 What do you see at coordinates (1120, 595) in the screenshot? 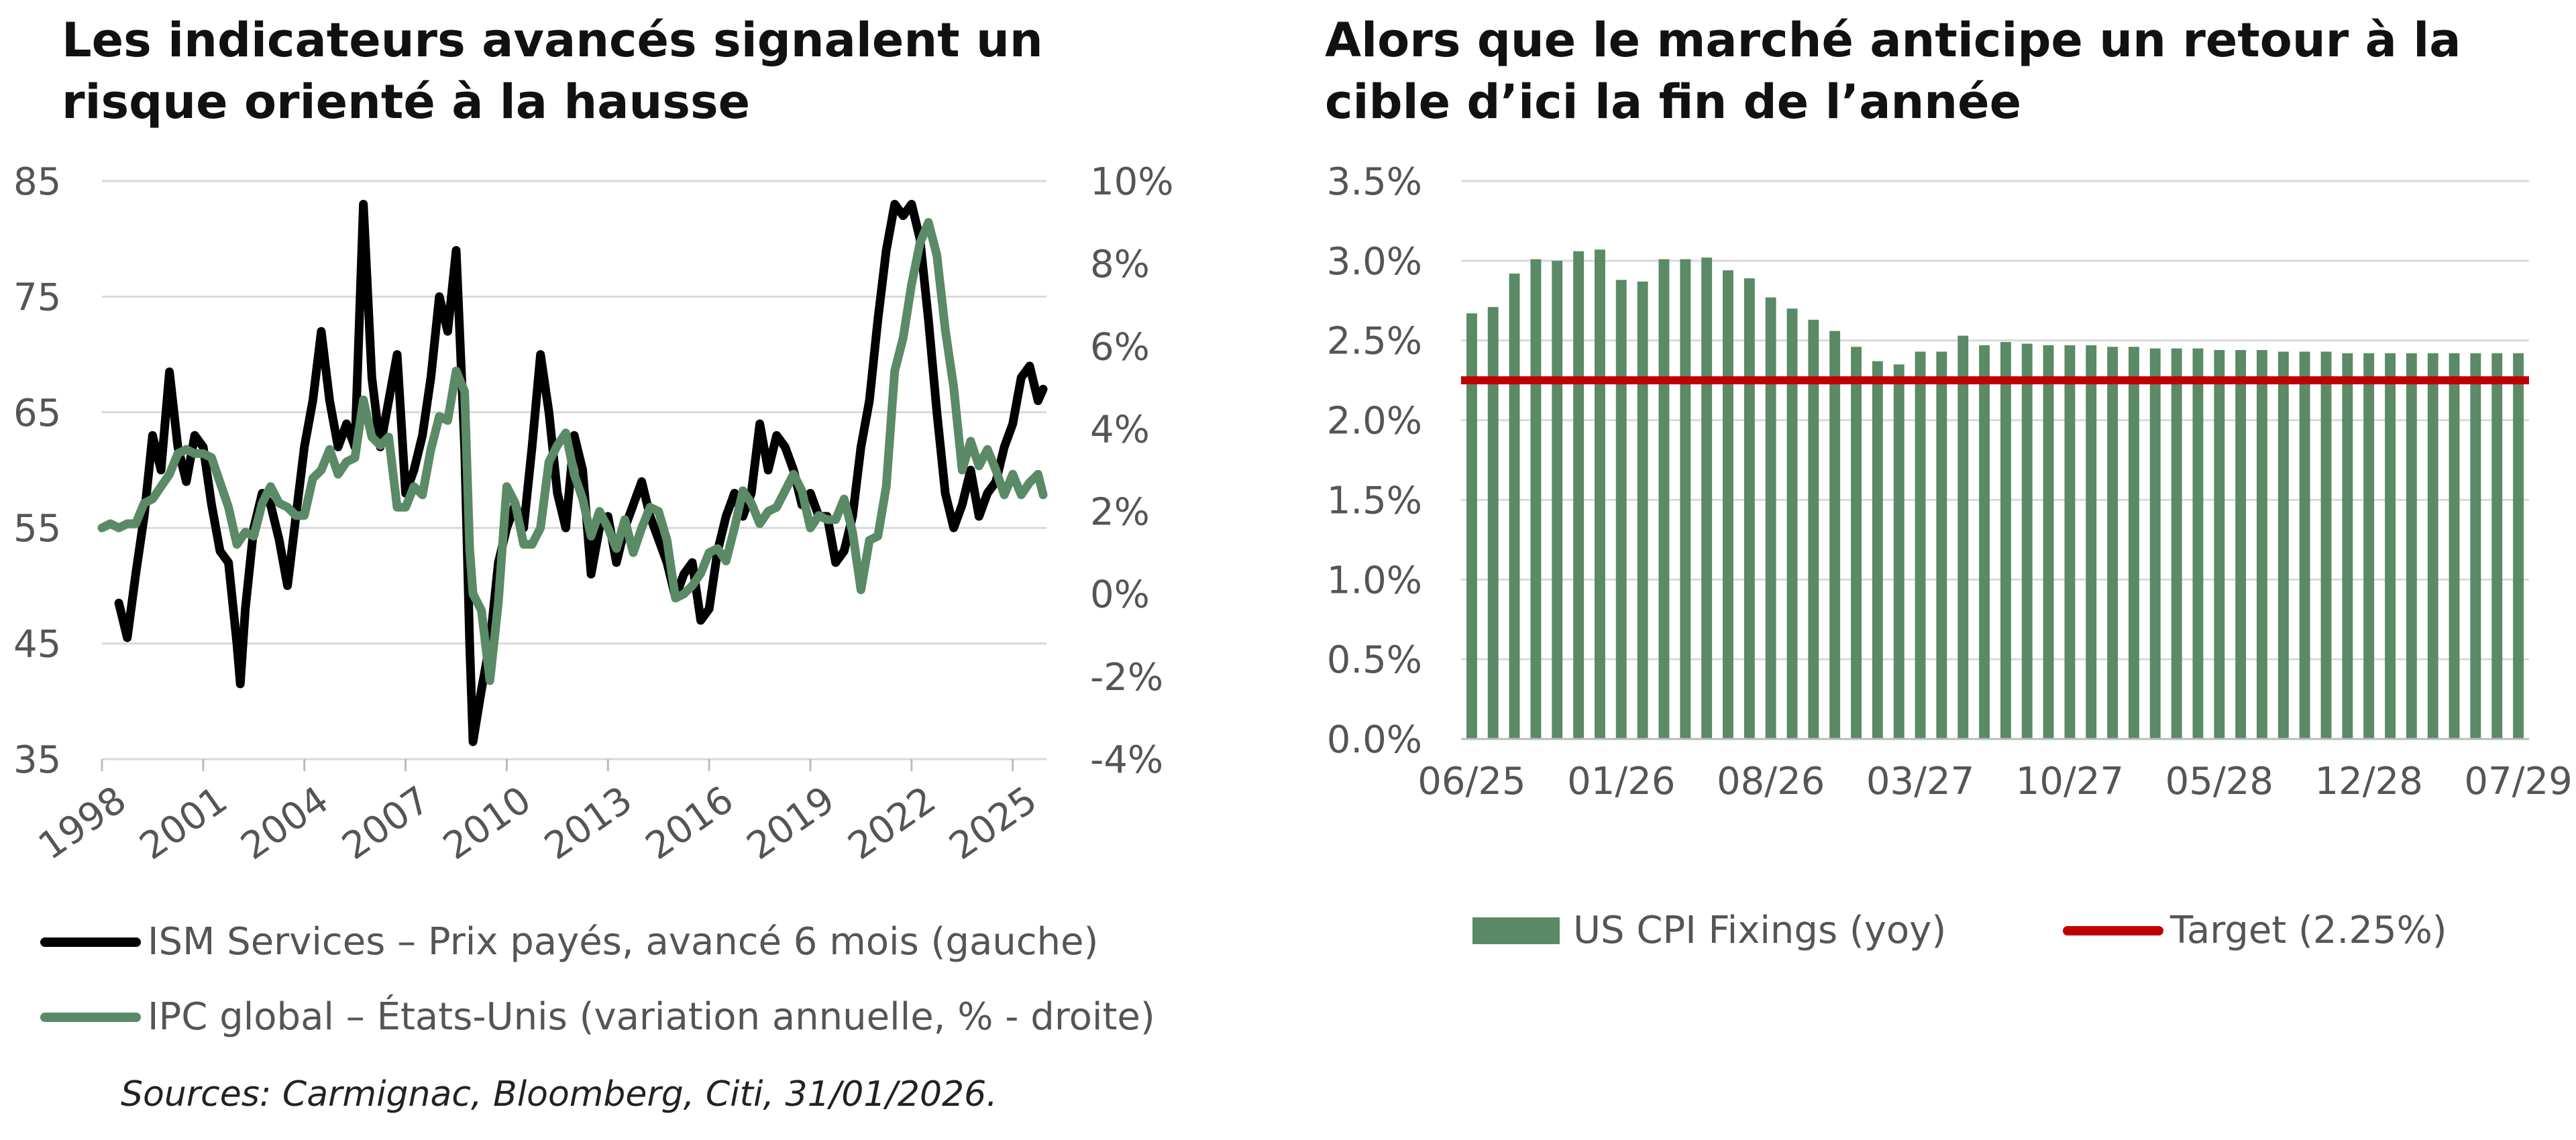
I see `right-y-tick-label: 0%` at bounding box center [1120, 595].